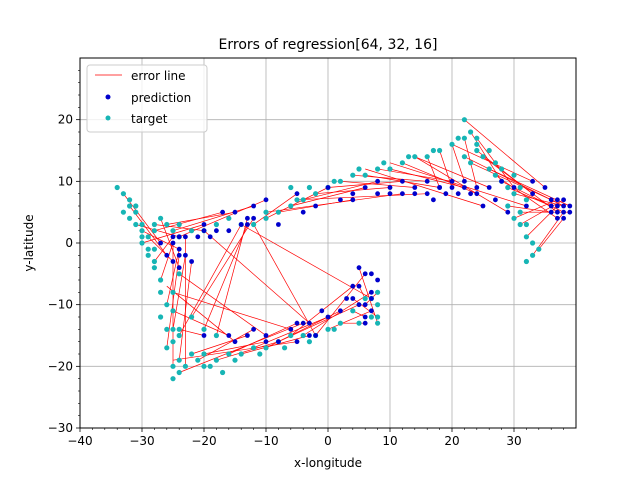  What do you see at coordinates (65, 120) in the screenshot?
I see `y-tick-label: 20` at bounding box center [65, 120].